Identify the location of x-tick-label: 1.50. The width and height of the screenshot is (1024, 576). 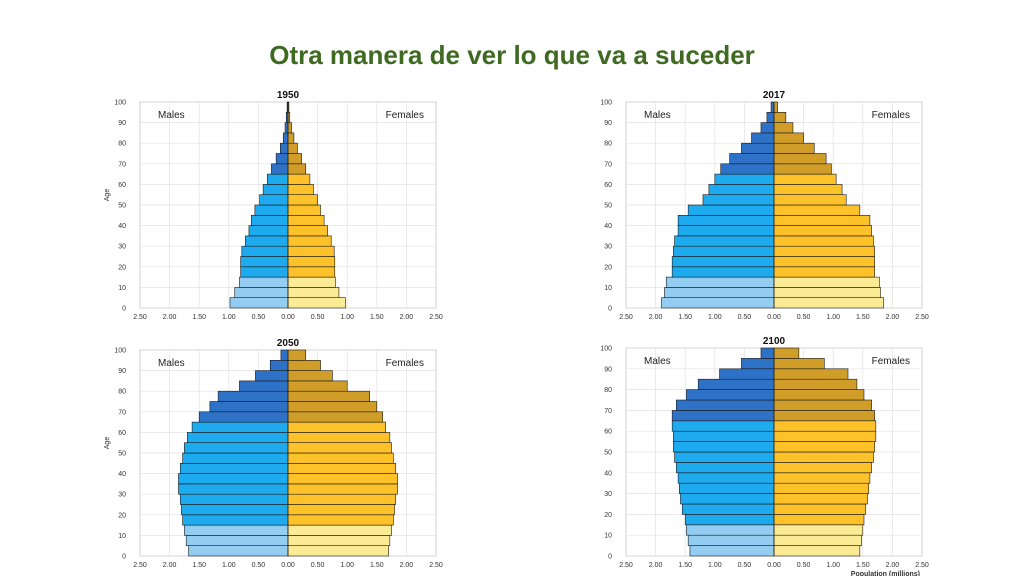
(685, 565).